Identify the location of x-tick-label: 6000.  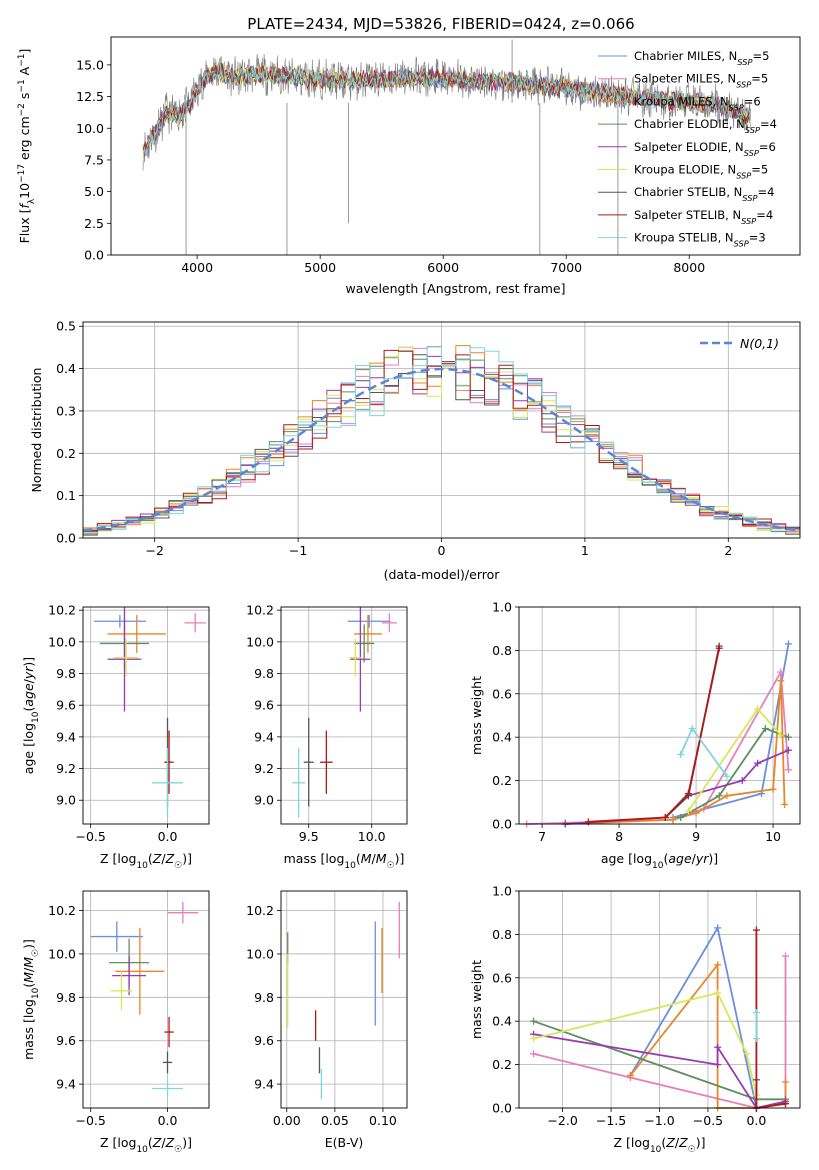
(443, 267).